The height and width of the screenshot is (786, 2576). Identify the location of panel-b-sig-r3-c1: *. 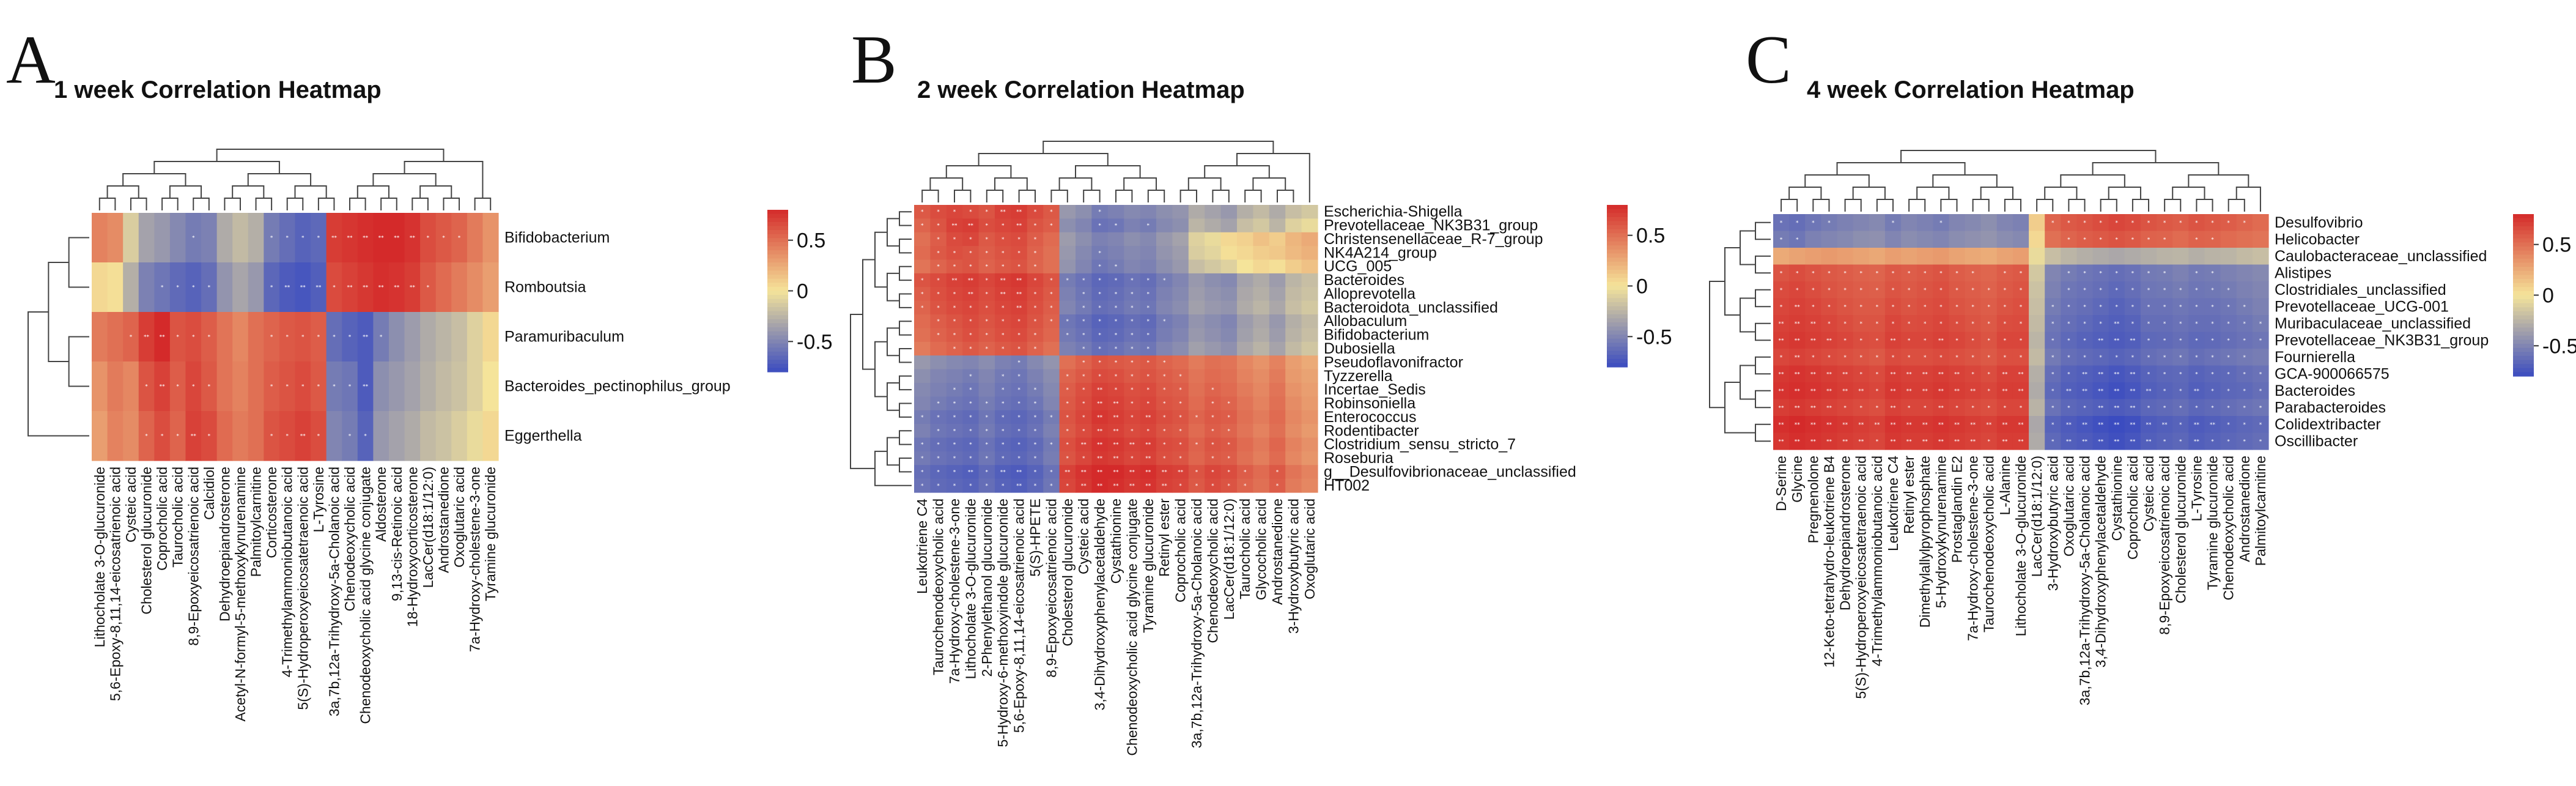
(938, 253).